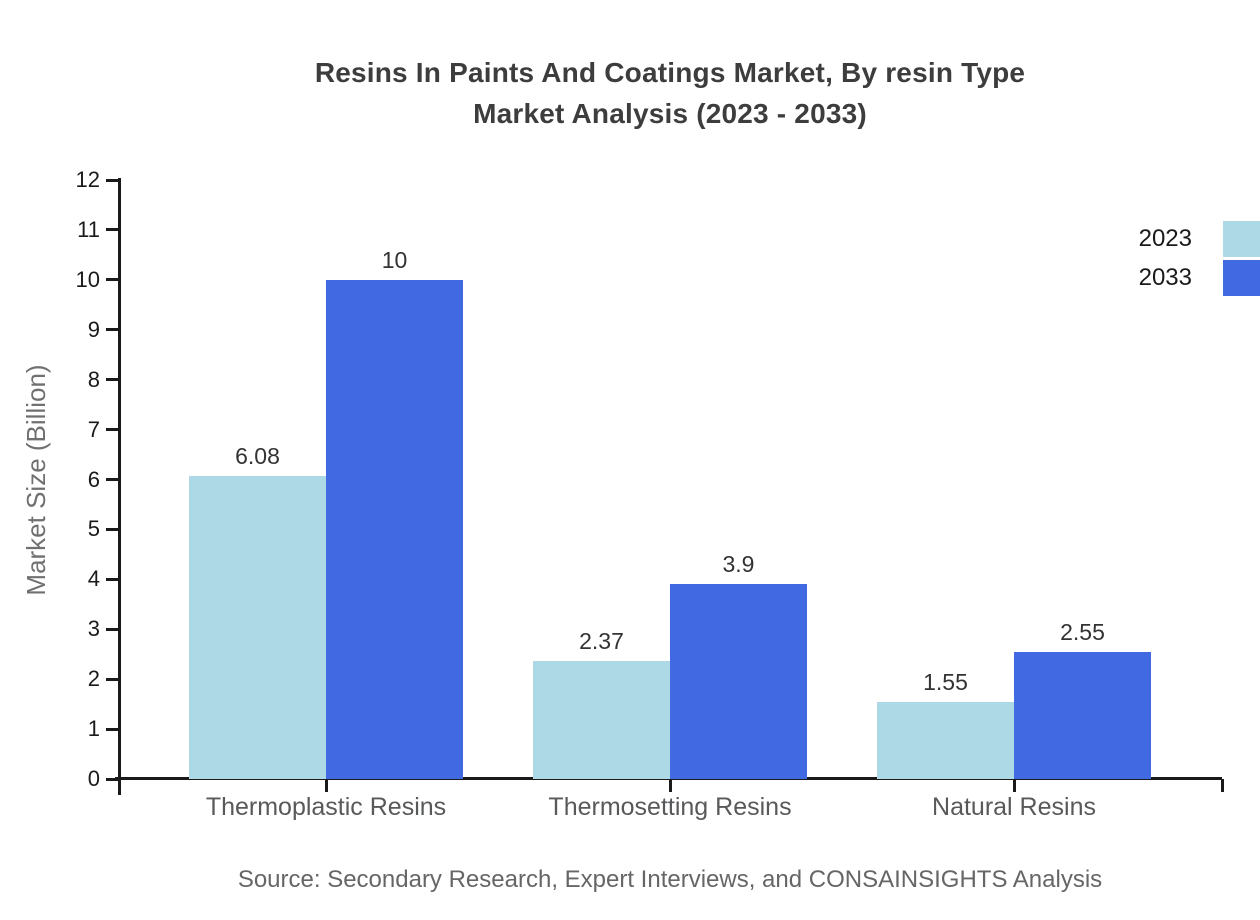 Image resolution: width=1260 pixels, height=920 pixels. Describe the element at coordinates (1082, 715) in the screenshot. I see `bar-2033-natural-resins` at that location.